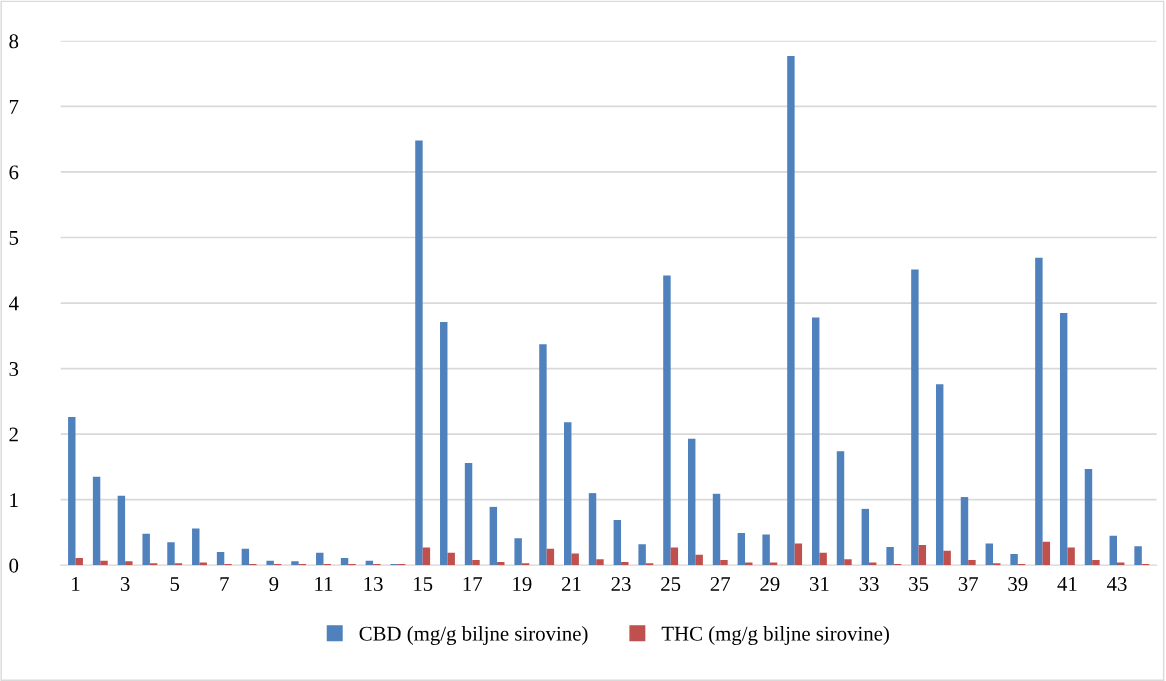 The height and width of the screenshot is (681, 1166). Describe the element at coordinates (14, 172) in the screenshot. I see `y-tick-label: 6` at that location.